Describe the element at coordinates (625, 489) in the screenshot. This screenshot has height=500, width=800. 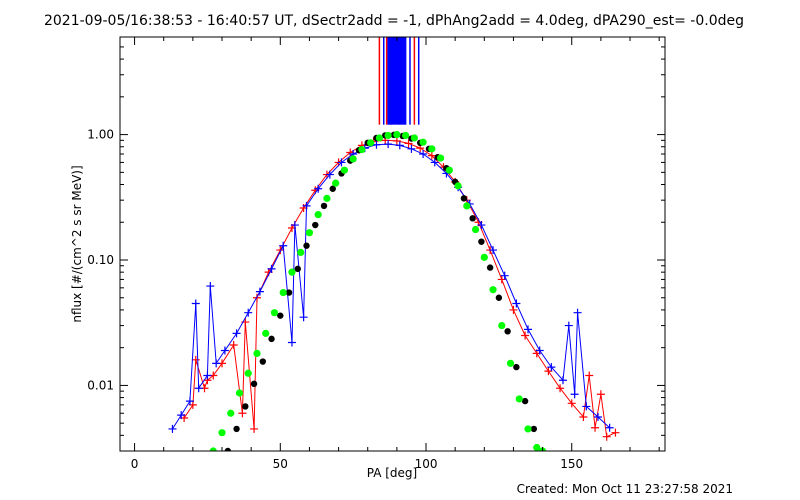
I see `footer-timestamp: Created: Mon Oct 11 23:27:58 2021` at that location.